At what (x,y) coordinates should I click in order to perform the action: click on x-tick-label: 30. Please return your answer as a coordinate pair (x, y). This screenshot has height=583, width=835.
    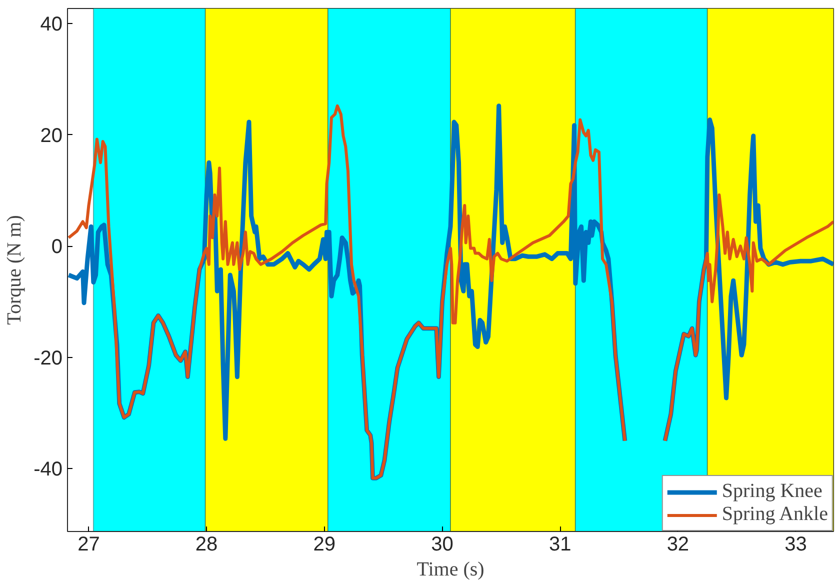
    Looking at the image, I should click on (442, 545).